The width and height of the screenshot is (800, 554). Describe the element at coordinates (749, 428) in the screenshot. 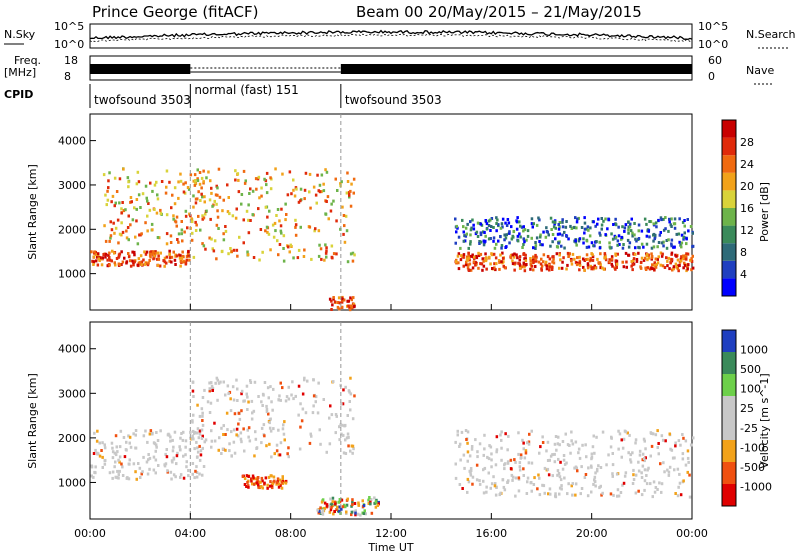

I see `colorbar-tick-label: -25` at that location.